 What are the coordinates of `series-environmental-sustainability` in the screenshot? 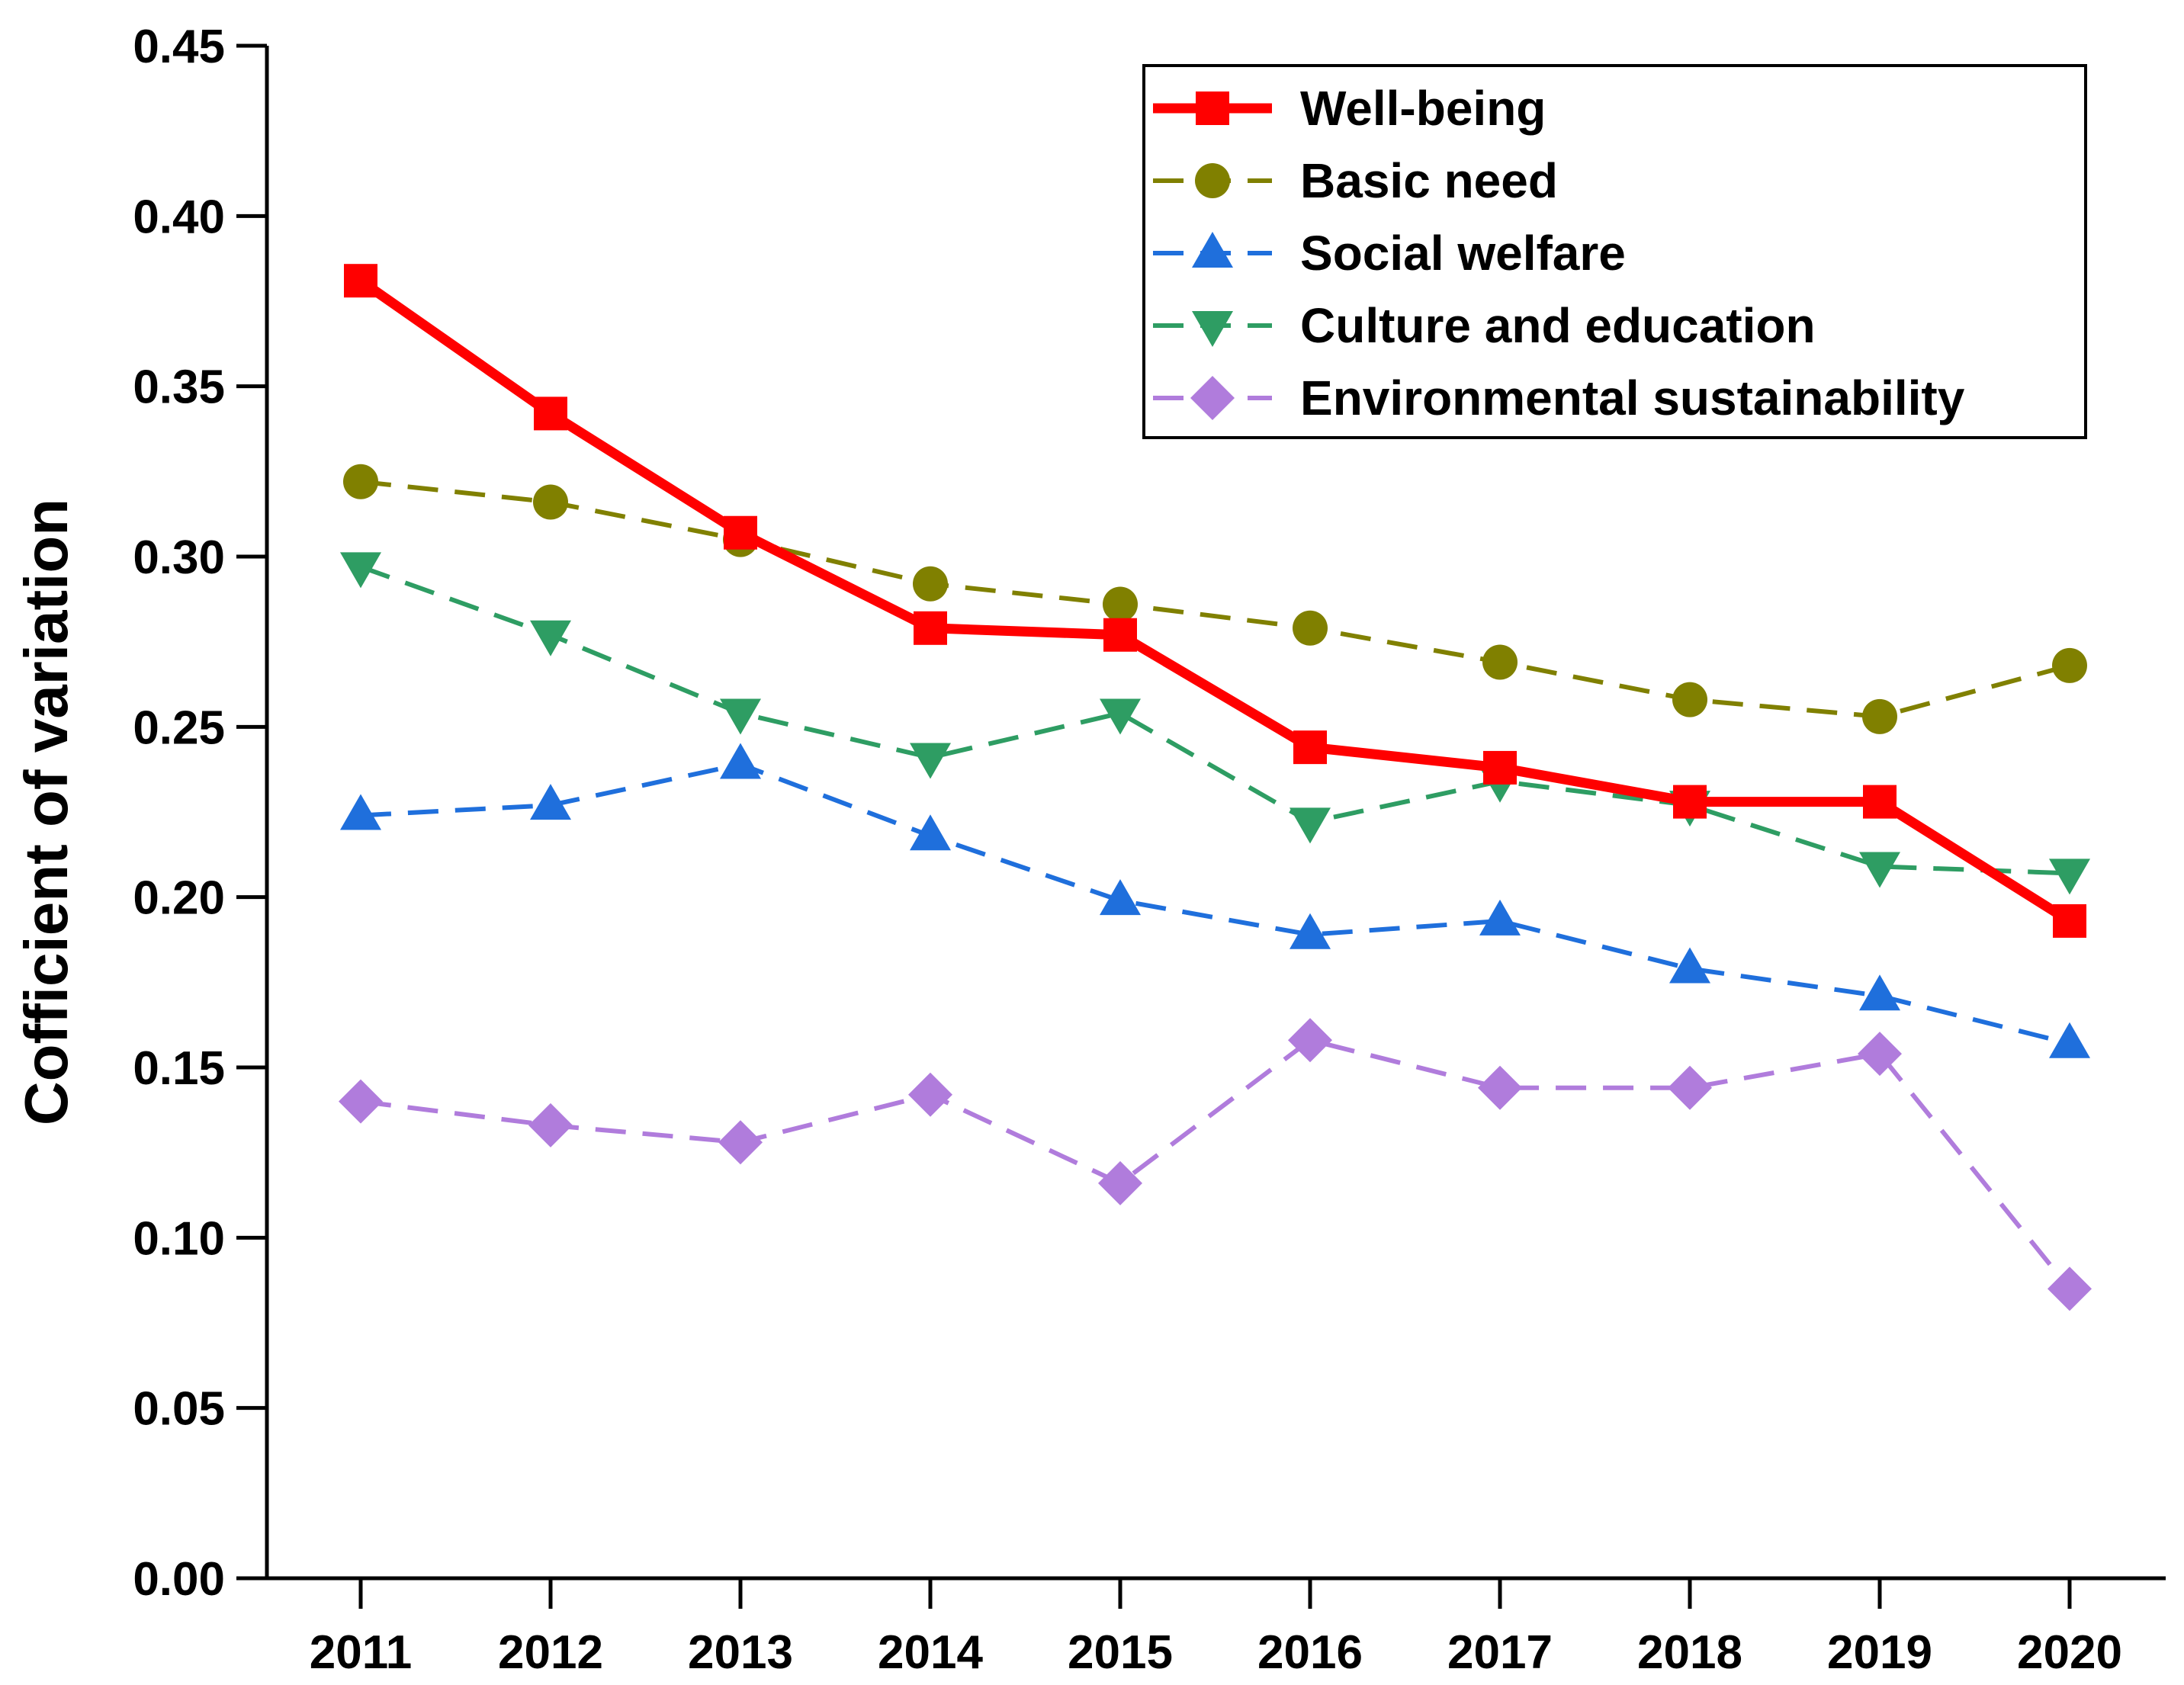 It's located at (1215, 1164).